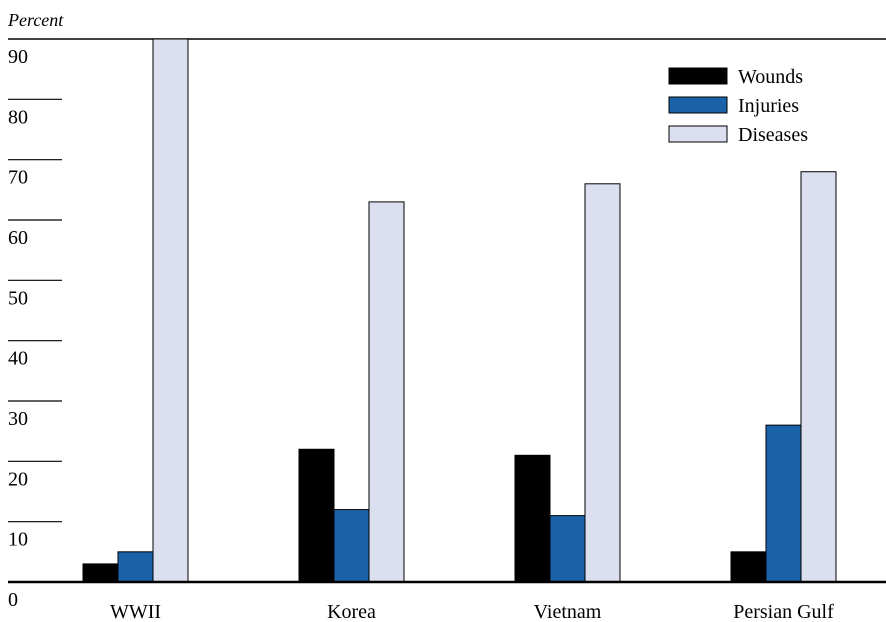 This screenshot has width=886, height=622. I want to click on bar-wounds-korea, so click(316, 515).